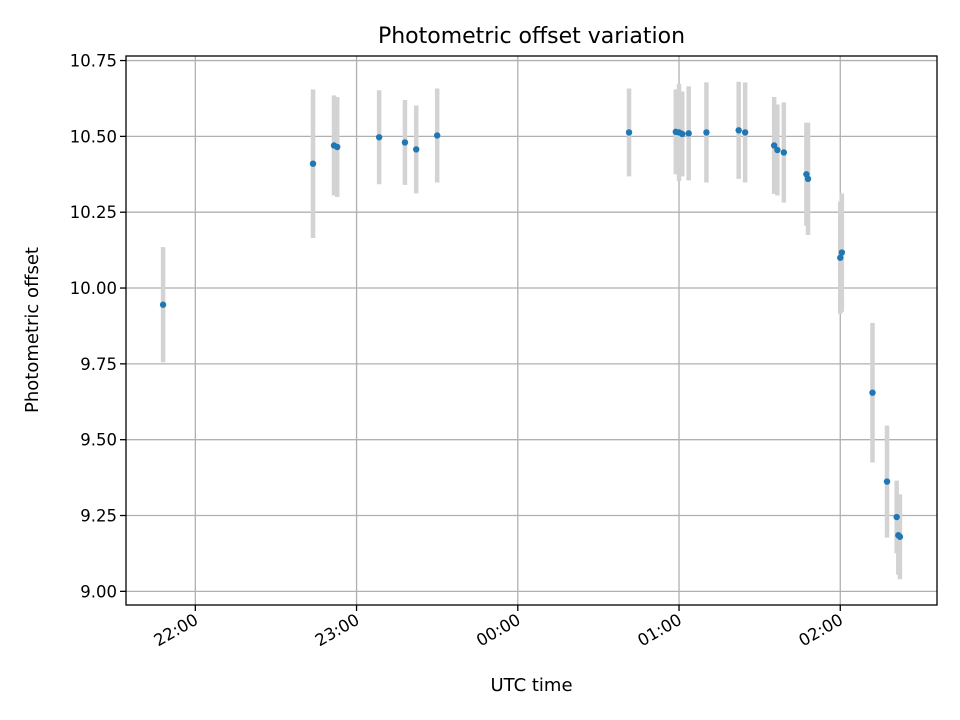 The height and width of the screenshot is (720, 960). I want to click on y-tick-label: 9.75, so click(98, 364).